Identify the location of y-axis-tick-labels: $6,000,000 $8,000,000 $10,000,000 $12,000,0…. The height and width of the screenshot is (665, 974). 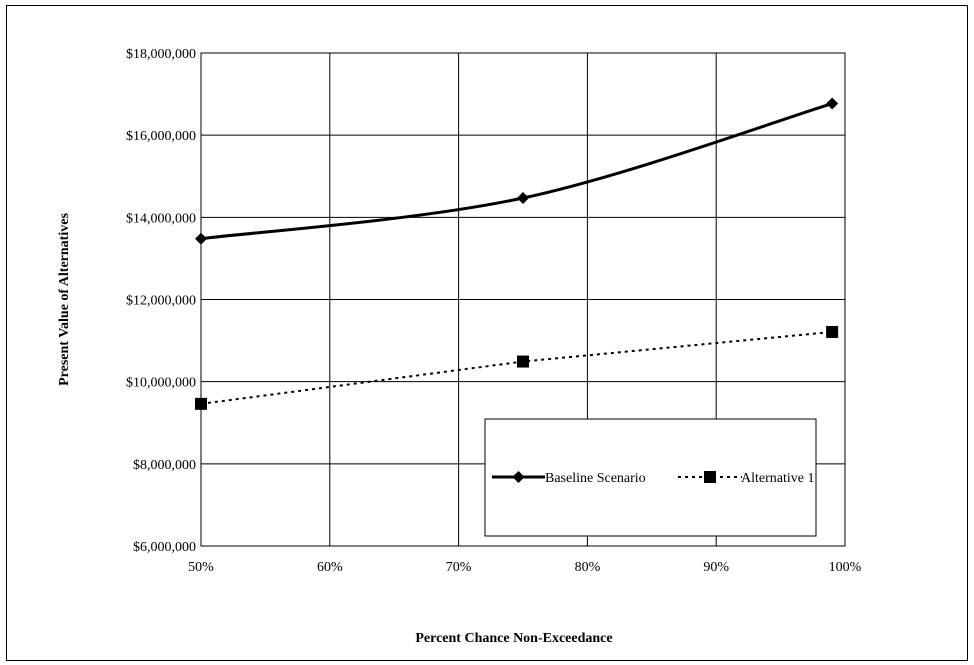
(161, 301).